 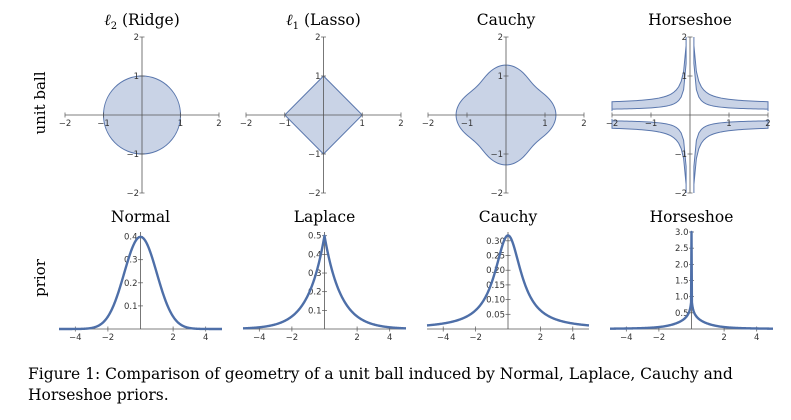 What do you see at coordinates (495, 286) in the screenshot?
I see `y-tick-label: 0.15` at bounding box center [495, 286].